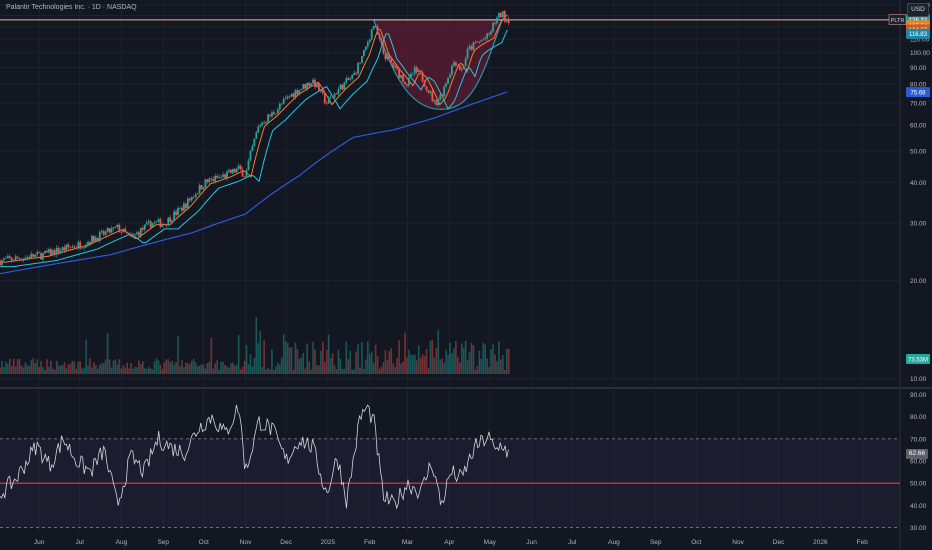 The width and height of the screenshot is (932, 550). I want to click on currency-button: USD, so click(918, 10).